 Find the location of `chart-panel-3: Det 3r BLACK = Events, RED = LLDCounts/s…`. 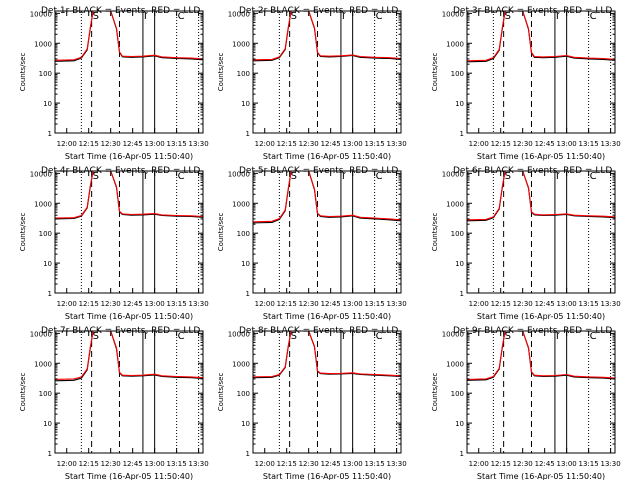

chart-panel-3: Det 3r BLACK = Events, RED = LLDCounts/s… is located at coordinates (526, 83).